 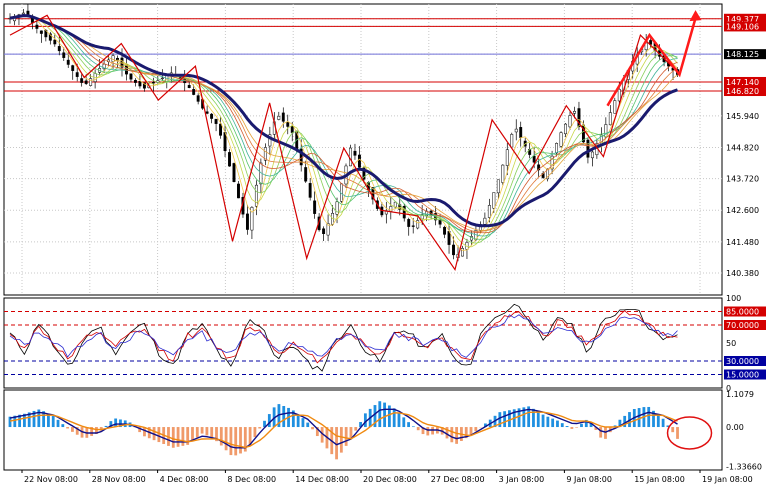 I want to click on macd-line, so click(x=343, y=428).